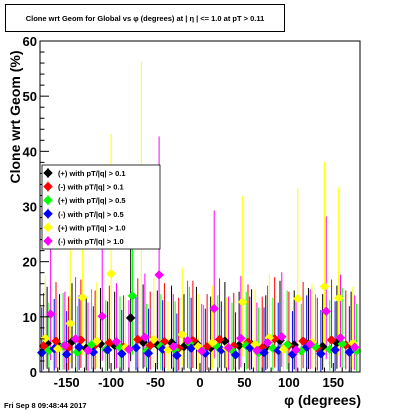  What do you see at coordinates (45, 405) in the screenshot?
I see `footer-timestamp: Fri Sep 8 09:48:44 2017` at bounding box center [45, 405].